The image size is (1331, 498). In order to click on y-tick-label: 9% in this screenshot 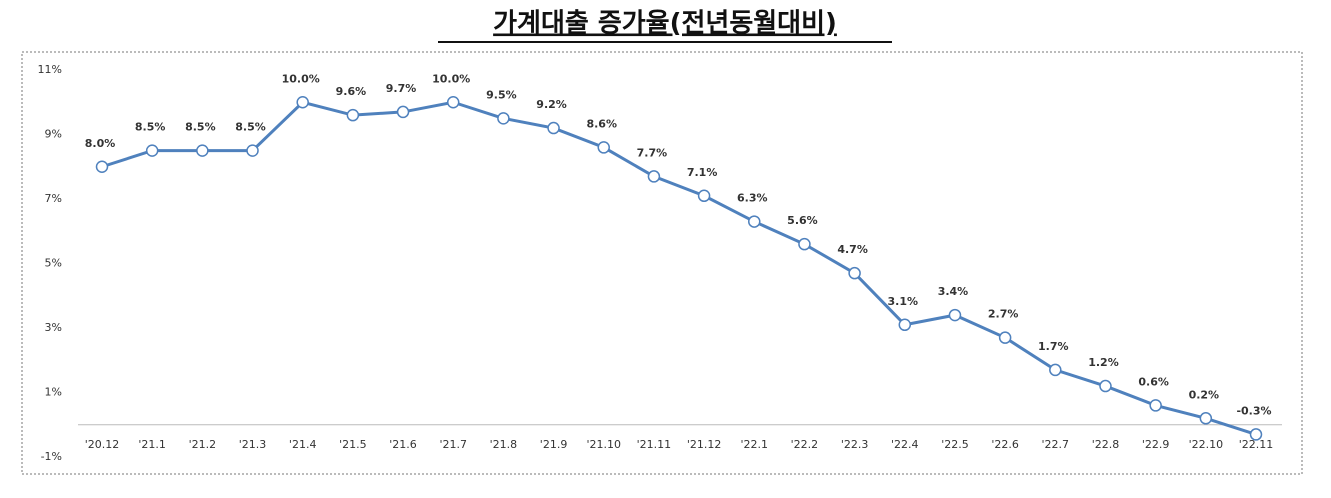, I will do `click(53, 134)`.